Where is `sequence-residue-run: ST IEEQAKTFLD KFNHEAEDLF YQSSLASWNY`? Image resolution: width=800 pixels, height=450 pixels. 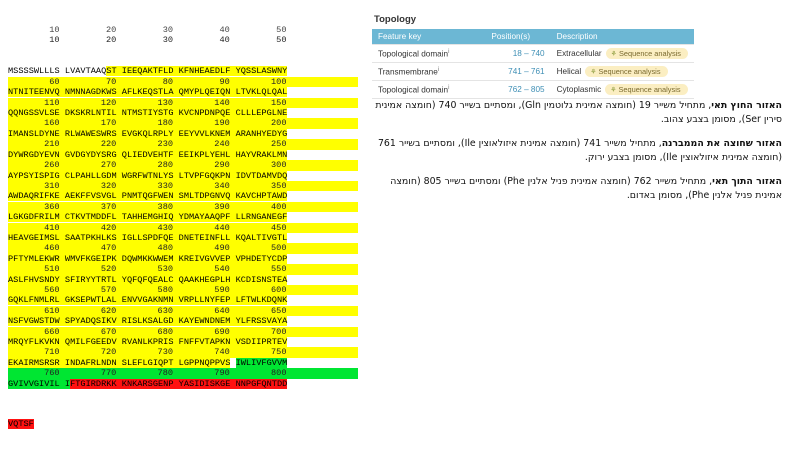
sequence-residue-run: ST IEEQAKTFLD KFNHEAEDLF YQSSLASWNY is located at coordinates (197, 71).